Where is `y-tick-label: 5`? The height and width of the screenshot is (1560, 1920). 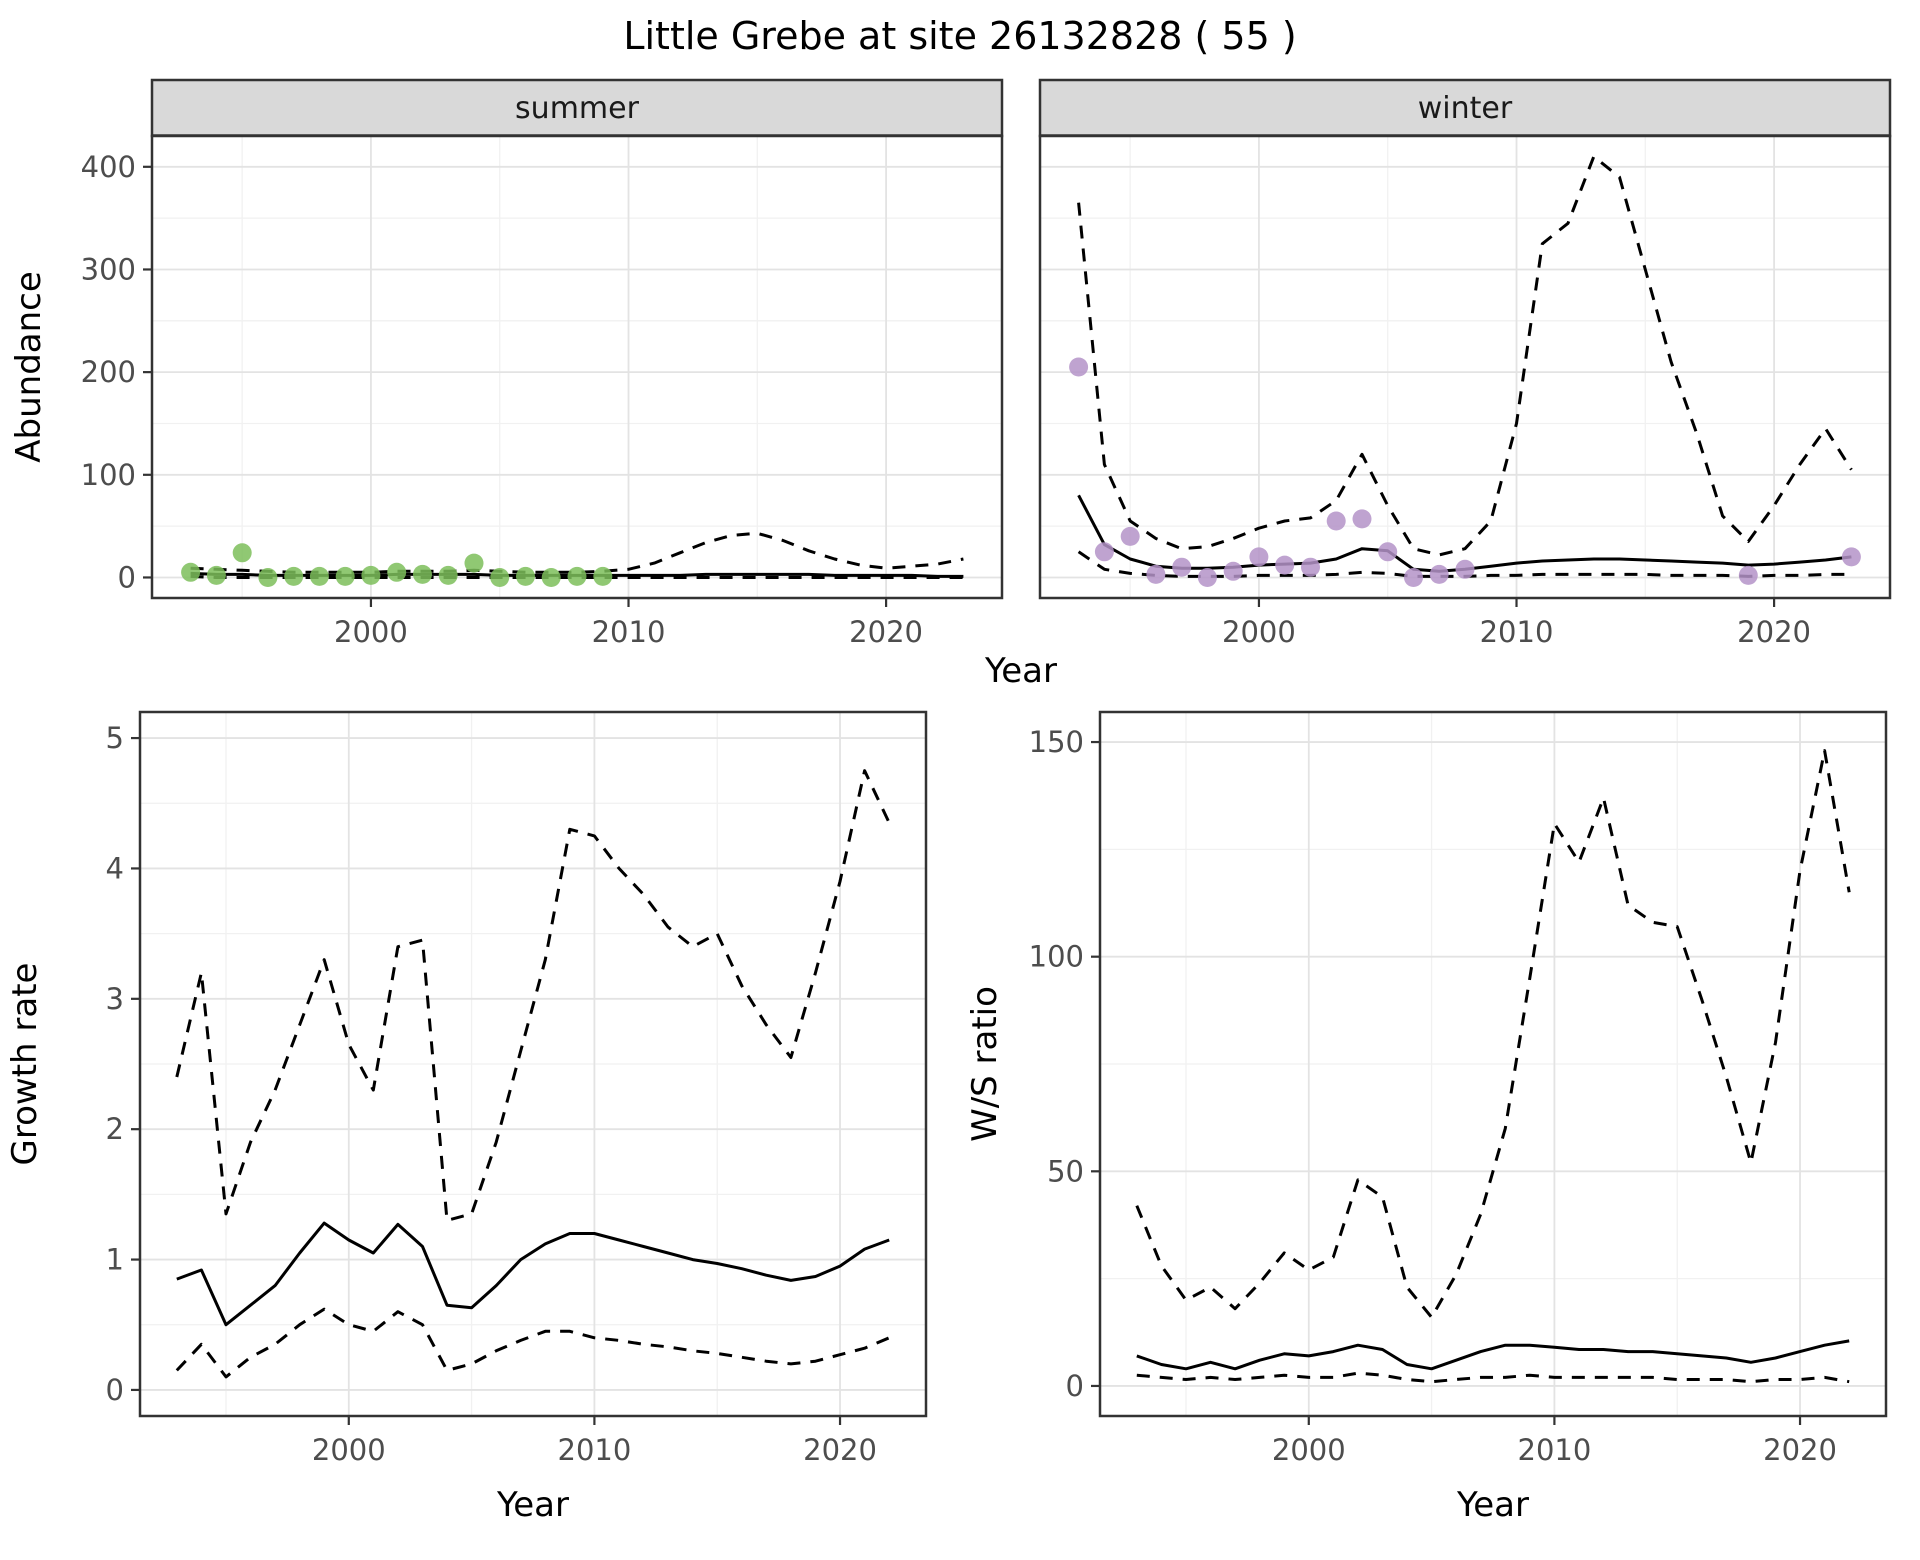
y-tick-label: 5 is located at coordinates (115, 738).